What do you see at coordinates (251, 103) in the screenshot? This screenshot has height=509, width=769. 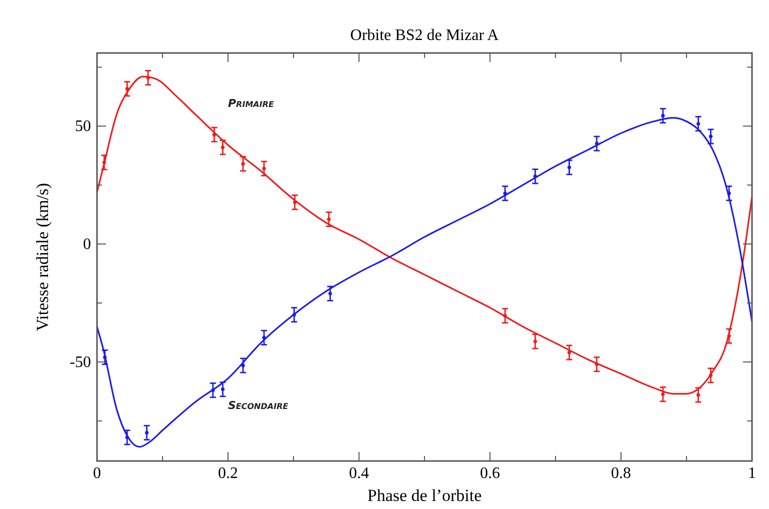 I see `text: Primaire` at bounding box center [251, 103].